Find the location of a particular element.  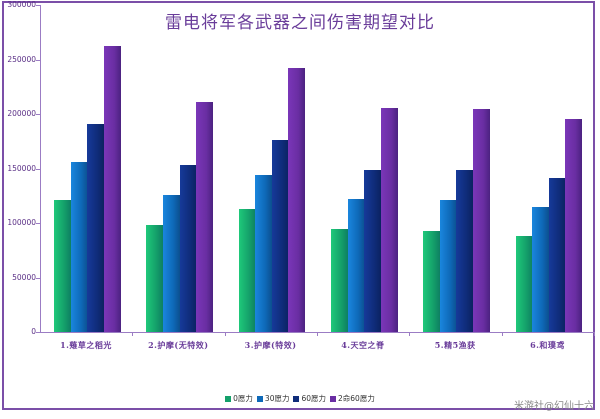

y-tick: 100000 is located at coordinates (22, 225).